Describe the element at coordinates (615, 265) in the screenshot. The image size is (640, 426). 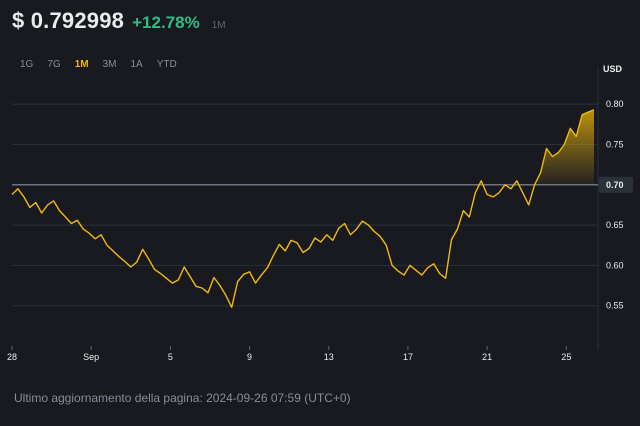
I see `y-tick-label: 0.60` at that location.